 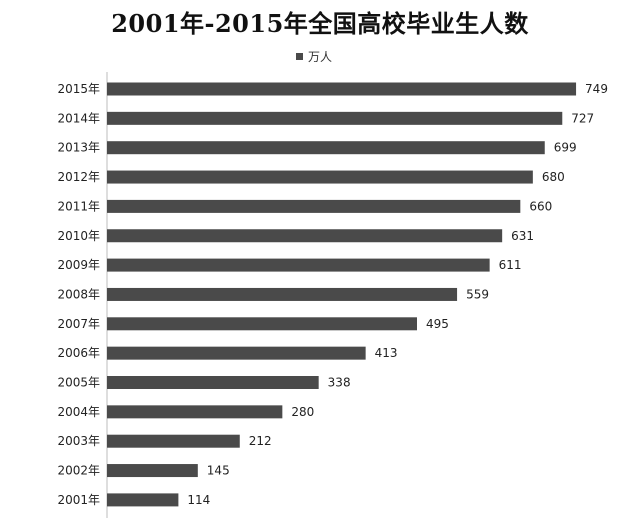 What do you see at coordinates (78, 412) in the screenshot?
I see `y-tick-label: 2004年` at bounding box center [78, 412].